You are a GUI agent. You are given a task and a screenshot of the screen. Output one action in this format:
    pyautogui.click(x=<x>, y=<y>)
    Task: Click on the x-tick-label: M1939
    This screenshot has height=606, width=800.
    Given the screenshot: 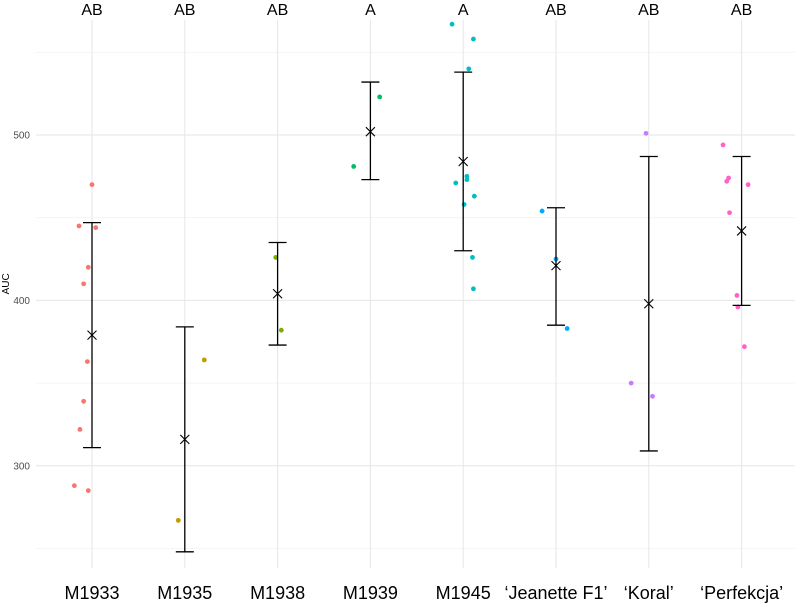 What is the action you would take?
    pyautogui.click(x=370, y=593)
    